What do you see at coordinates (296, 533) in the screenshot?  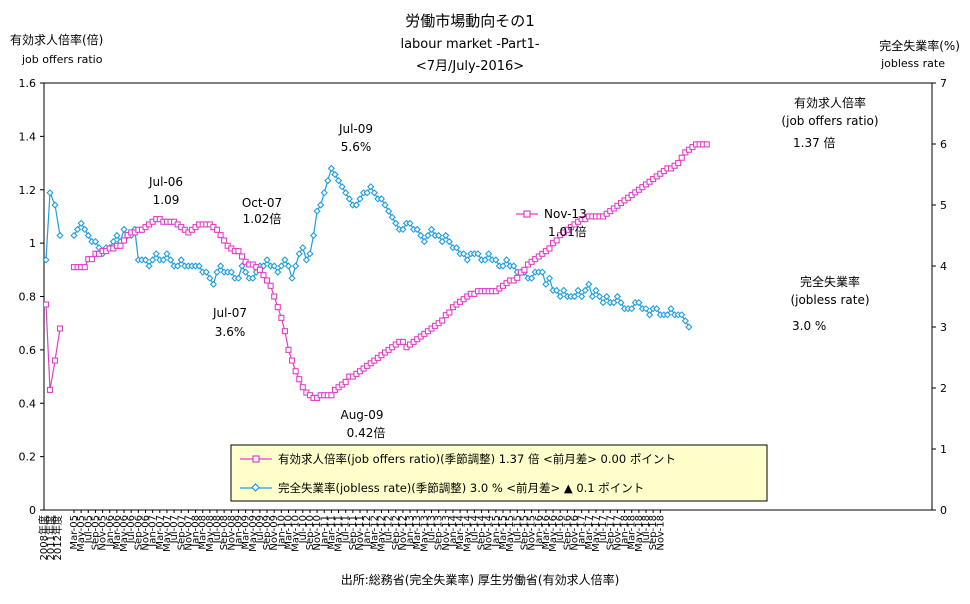 I see `x-month-label: May-10` at bounding box center [296, 533].